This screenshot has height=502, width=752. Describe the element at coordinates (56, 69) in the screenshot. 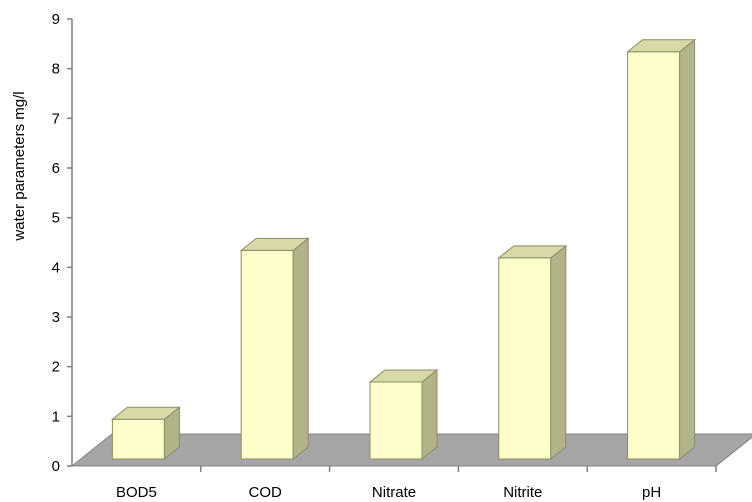

I see `y-tick-label: 8` at that location.